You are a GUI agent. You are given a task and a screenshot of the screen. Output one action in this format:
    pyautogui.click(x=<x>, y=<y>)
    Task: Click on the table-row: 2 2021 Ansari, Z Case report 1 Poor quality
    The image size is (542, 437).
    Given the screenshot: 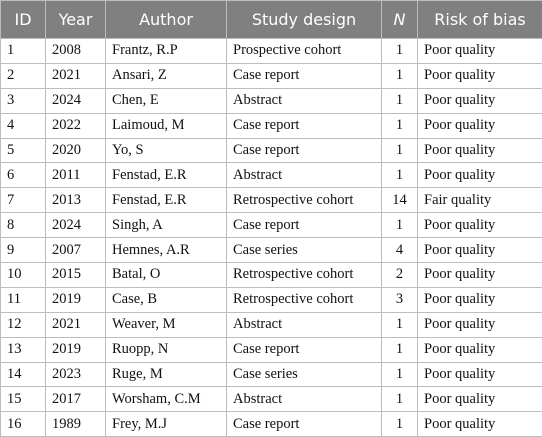 What is the action you would take?
    pyautogui.click(x=271, y=75)
    